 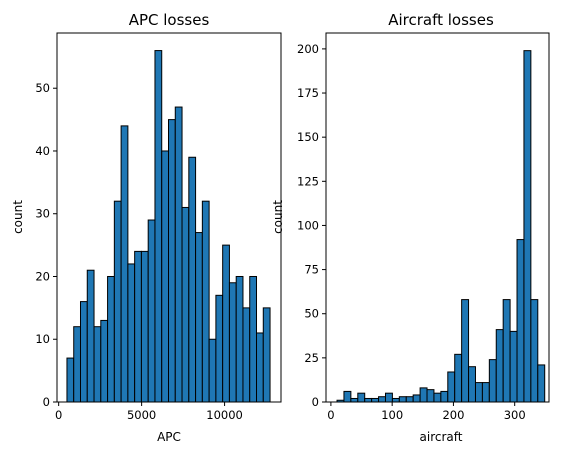 What do you see at coordinates (308, 181) in the screenshot?
I see `y-tick-label: 125` at bounding box center [308, 181].